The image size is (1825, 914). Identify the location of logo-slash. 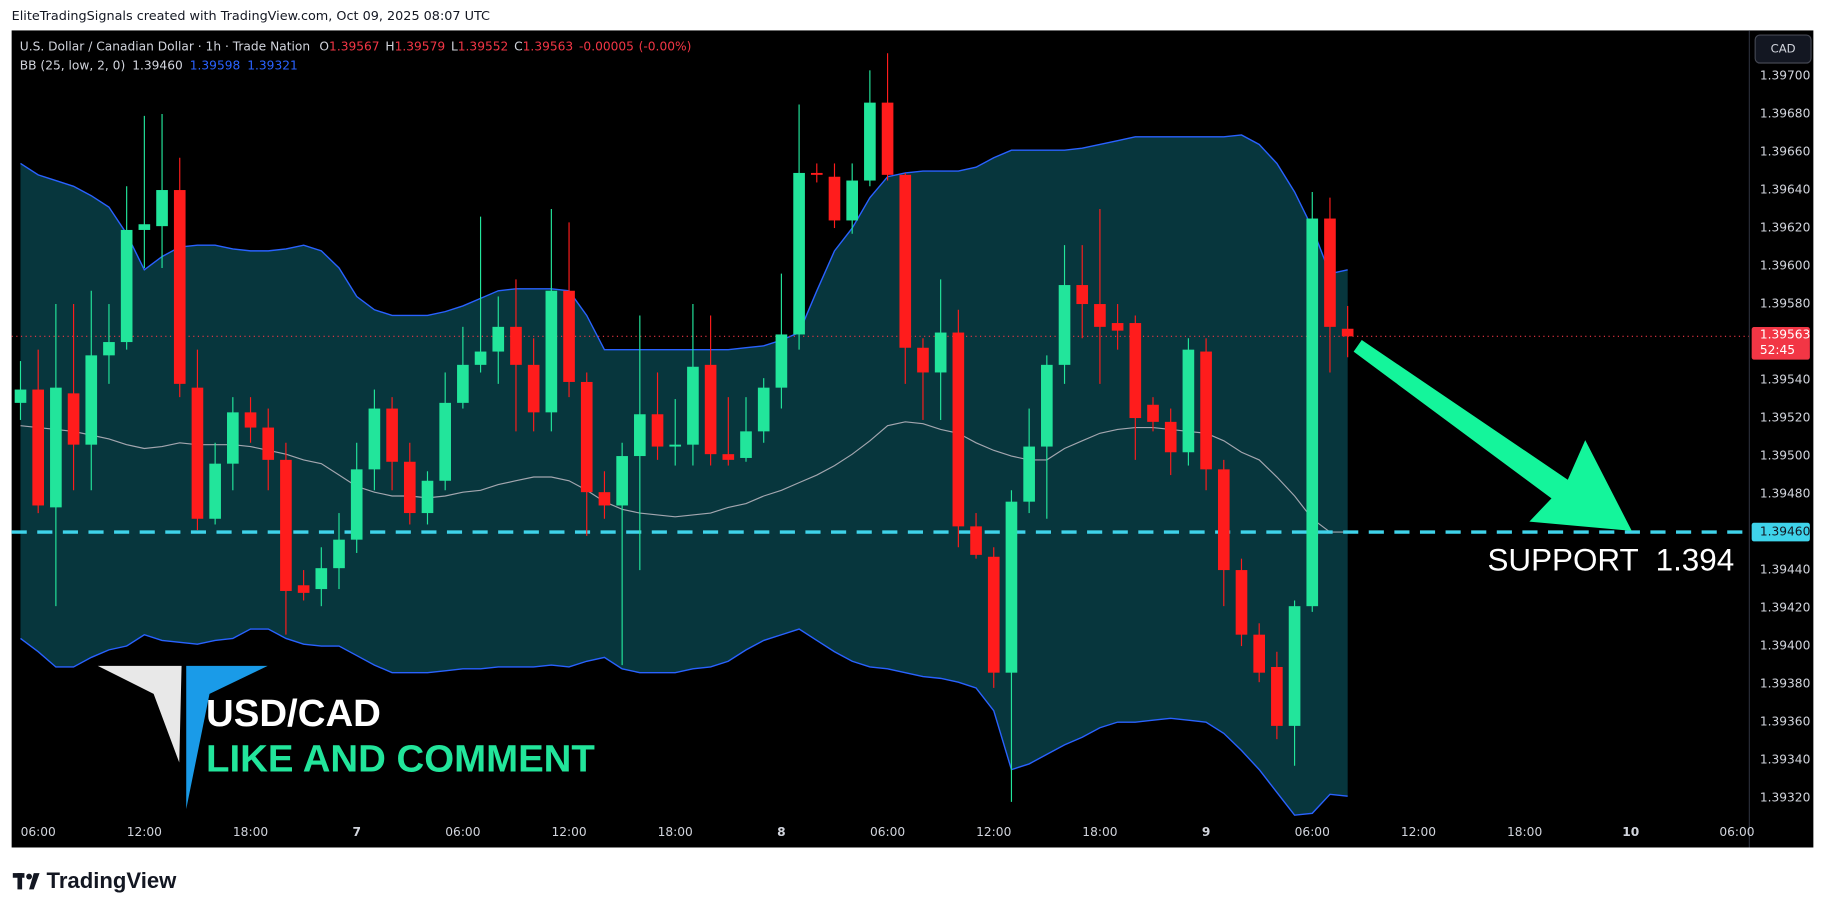
(34, 881).